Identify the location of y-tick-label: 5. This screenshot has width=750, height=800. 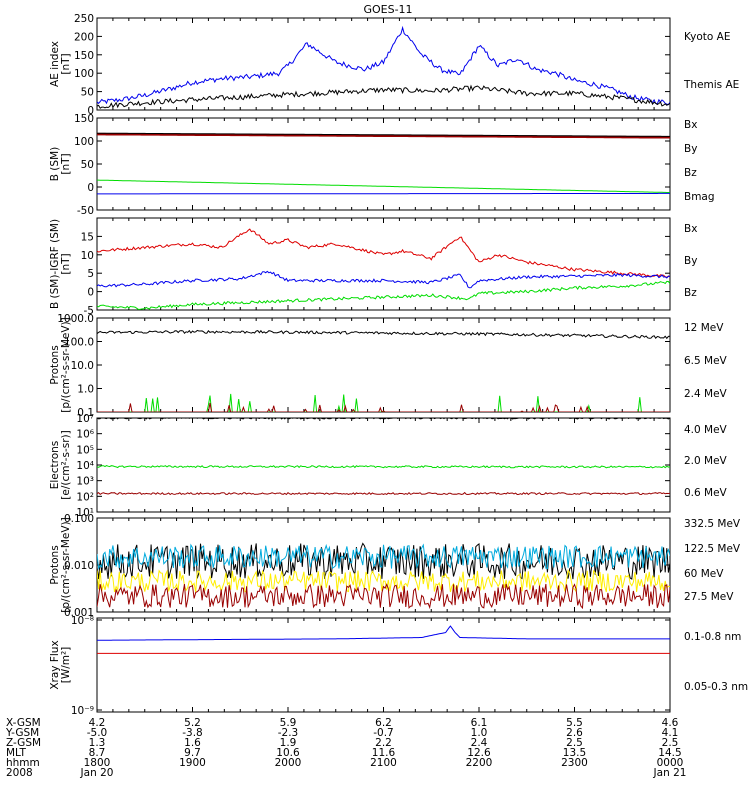
(90, 274).